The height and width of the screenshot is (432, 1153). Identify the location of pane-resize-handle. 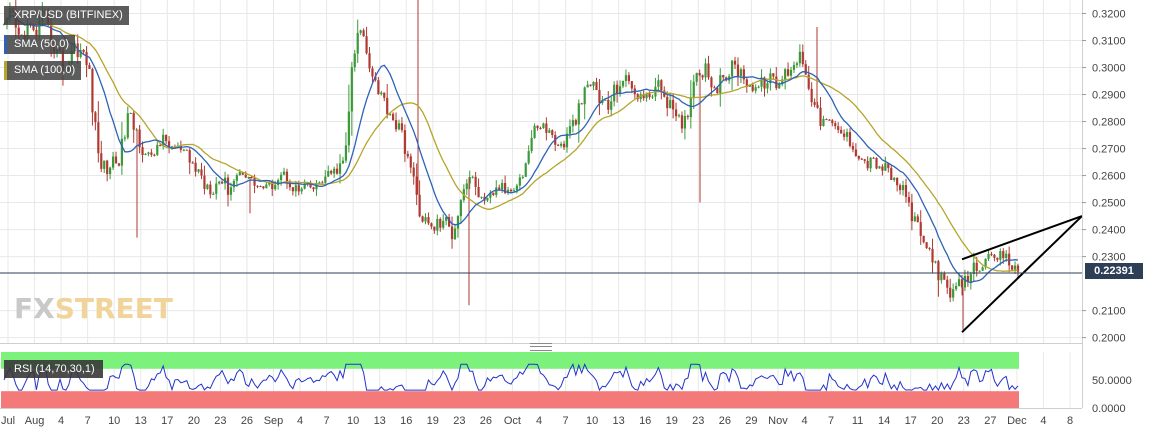
(541, 347).